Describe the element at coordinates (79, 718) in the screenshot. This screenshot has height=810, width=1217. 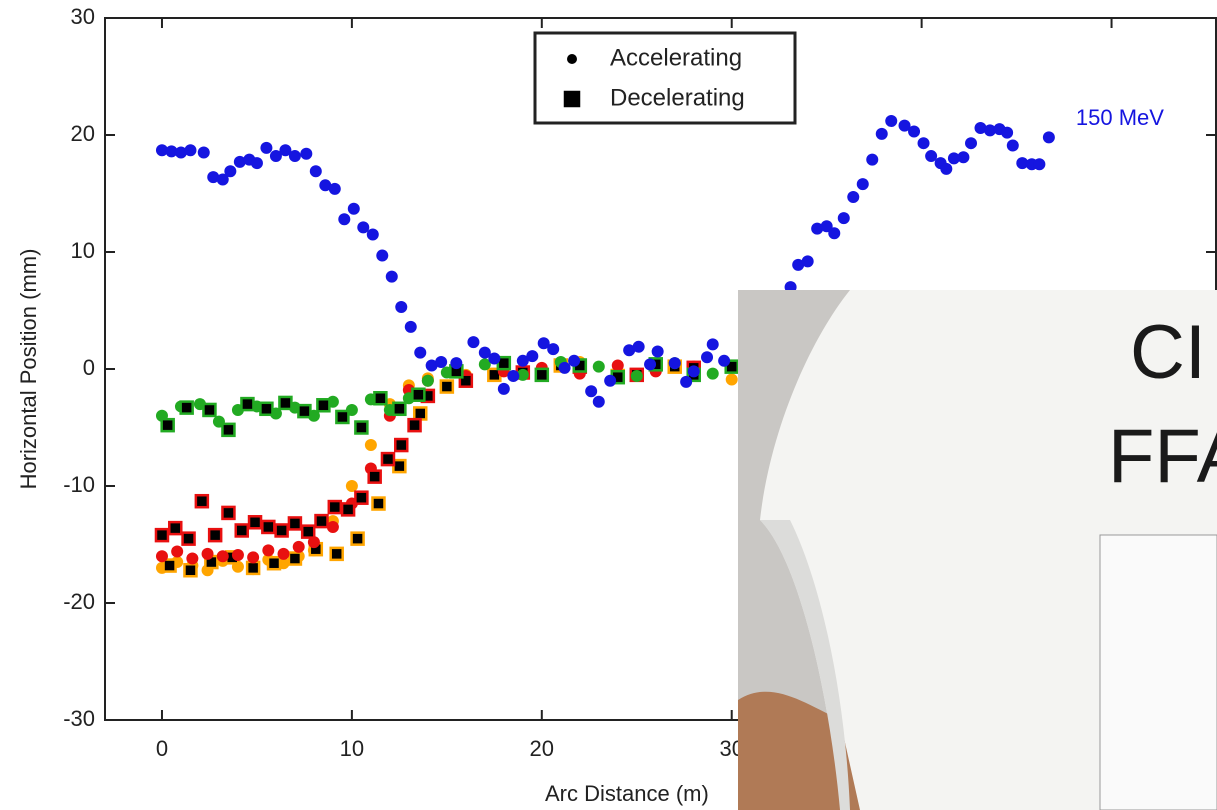
I see `y-tick-label: -30` at that location.